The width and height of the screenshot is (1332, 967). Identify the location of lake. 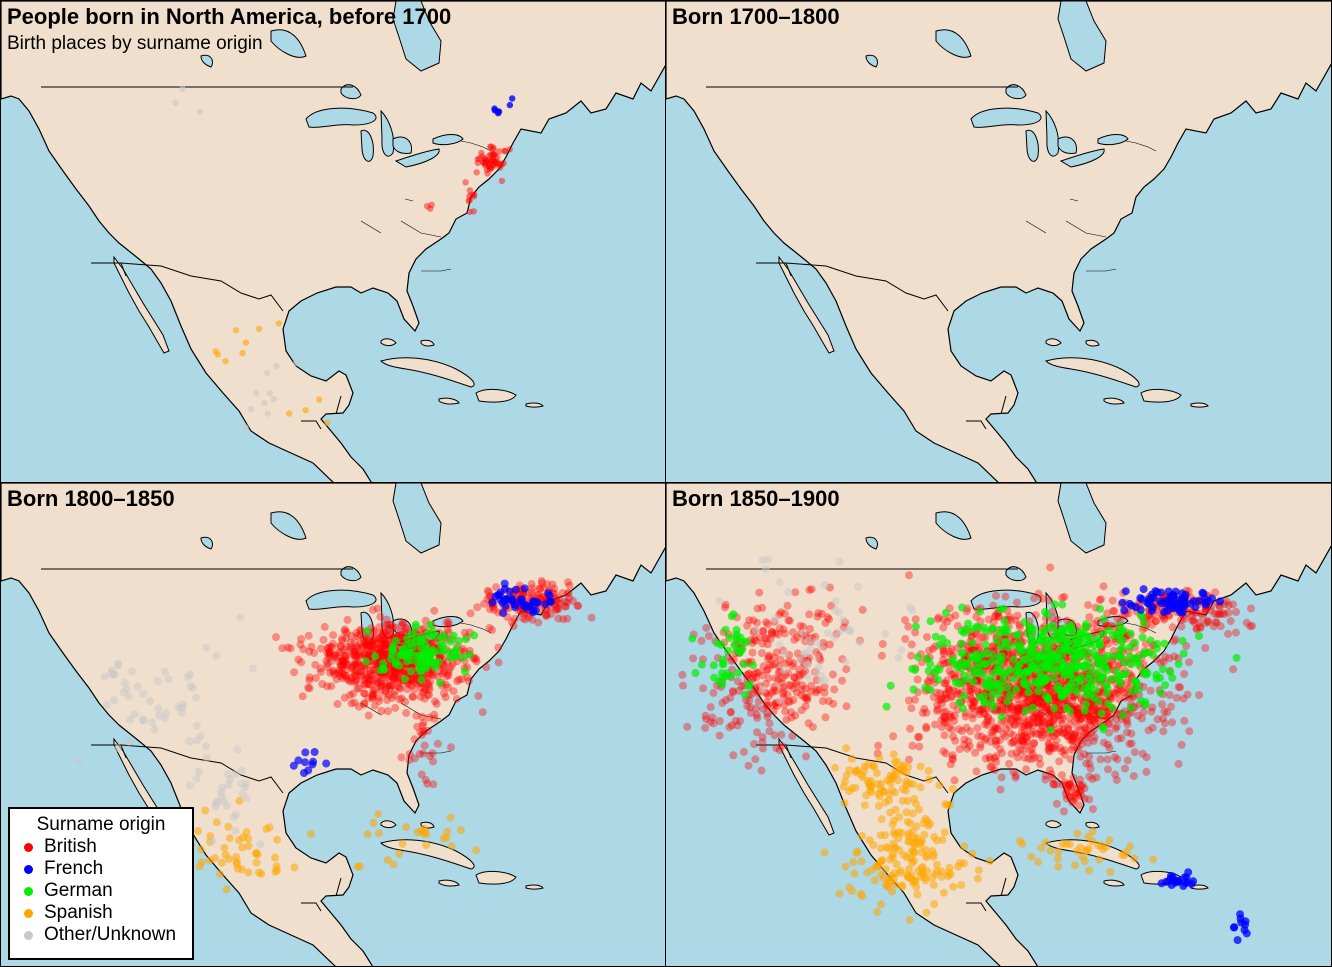
(387, 133).